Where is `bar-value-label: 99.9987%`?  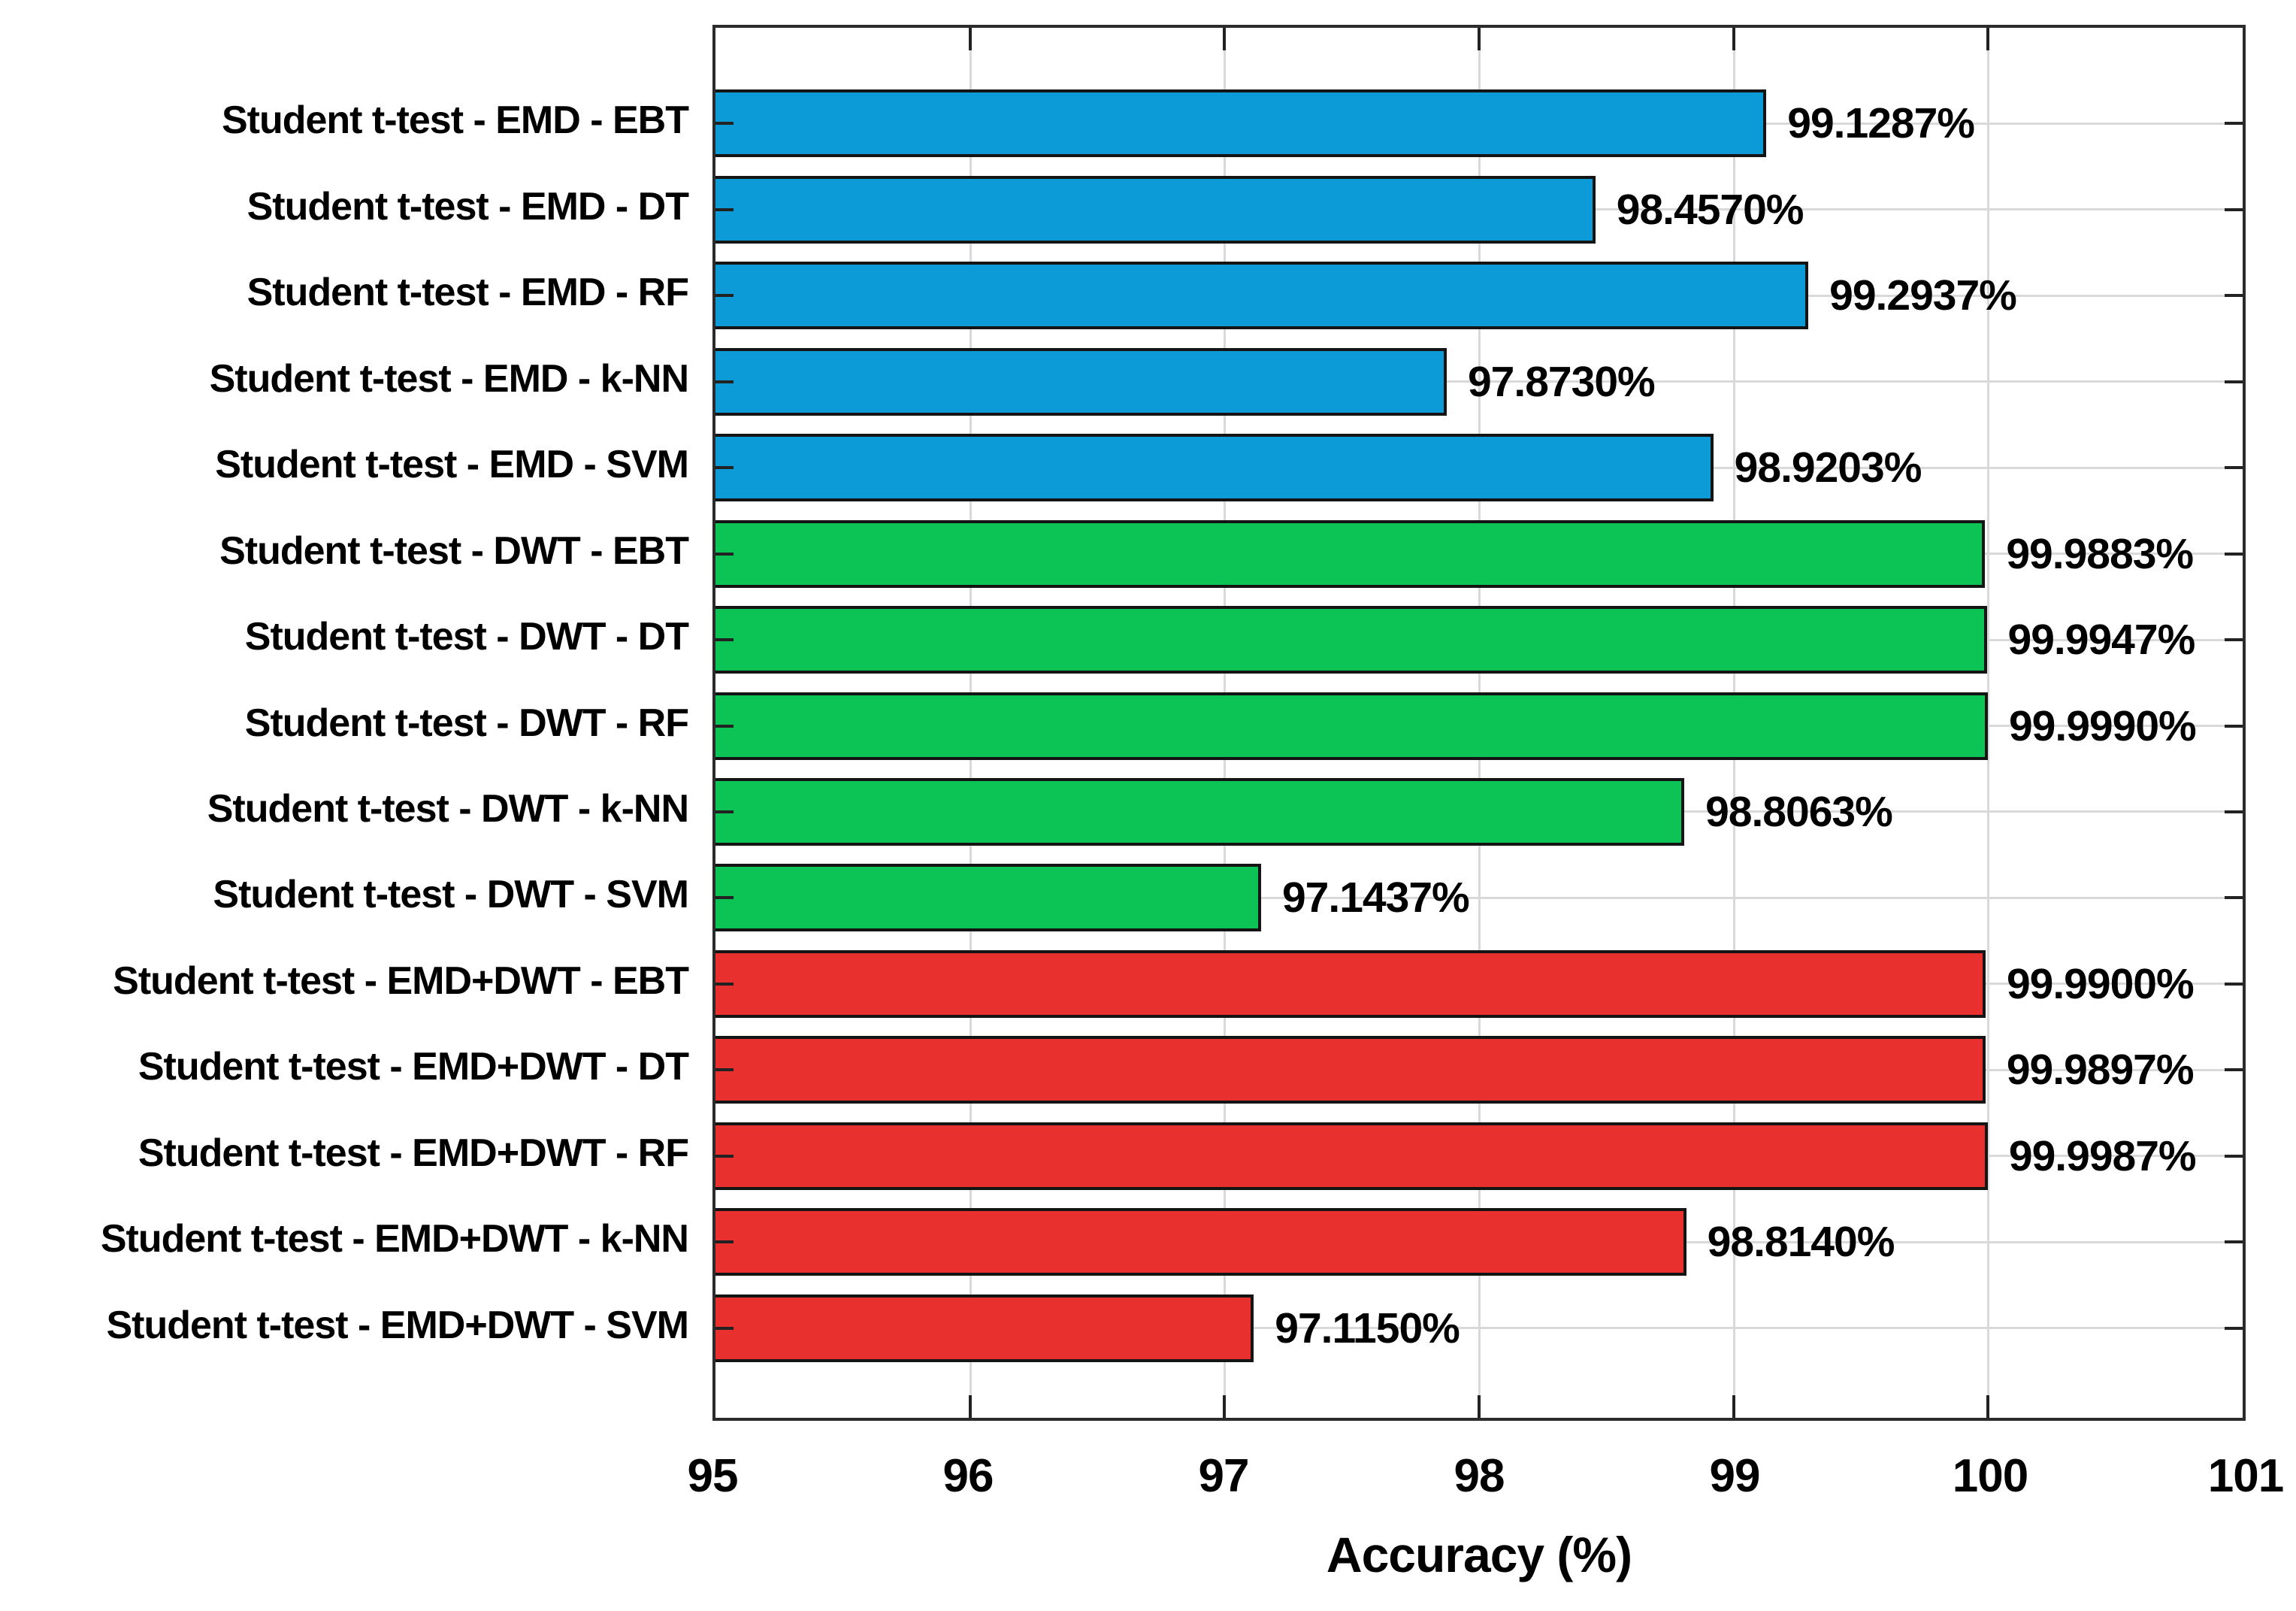
bar-value-label: 99.9987% is located at coordinates (2103, 1155).